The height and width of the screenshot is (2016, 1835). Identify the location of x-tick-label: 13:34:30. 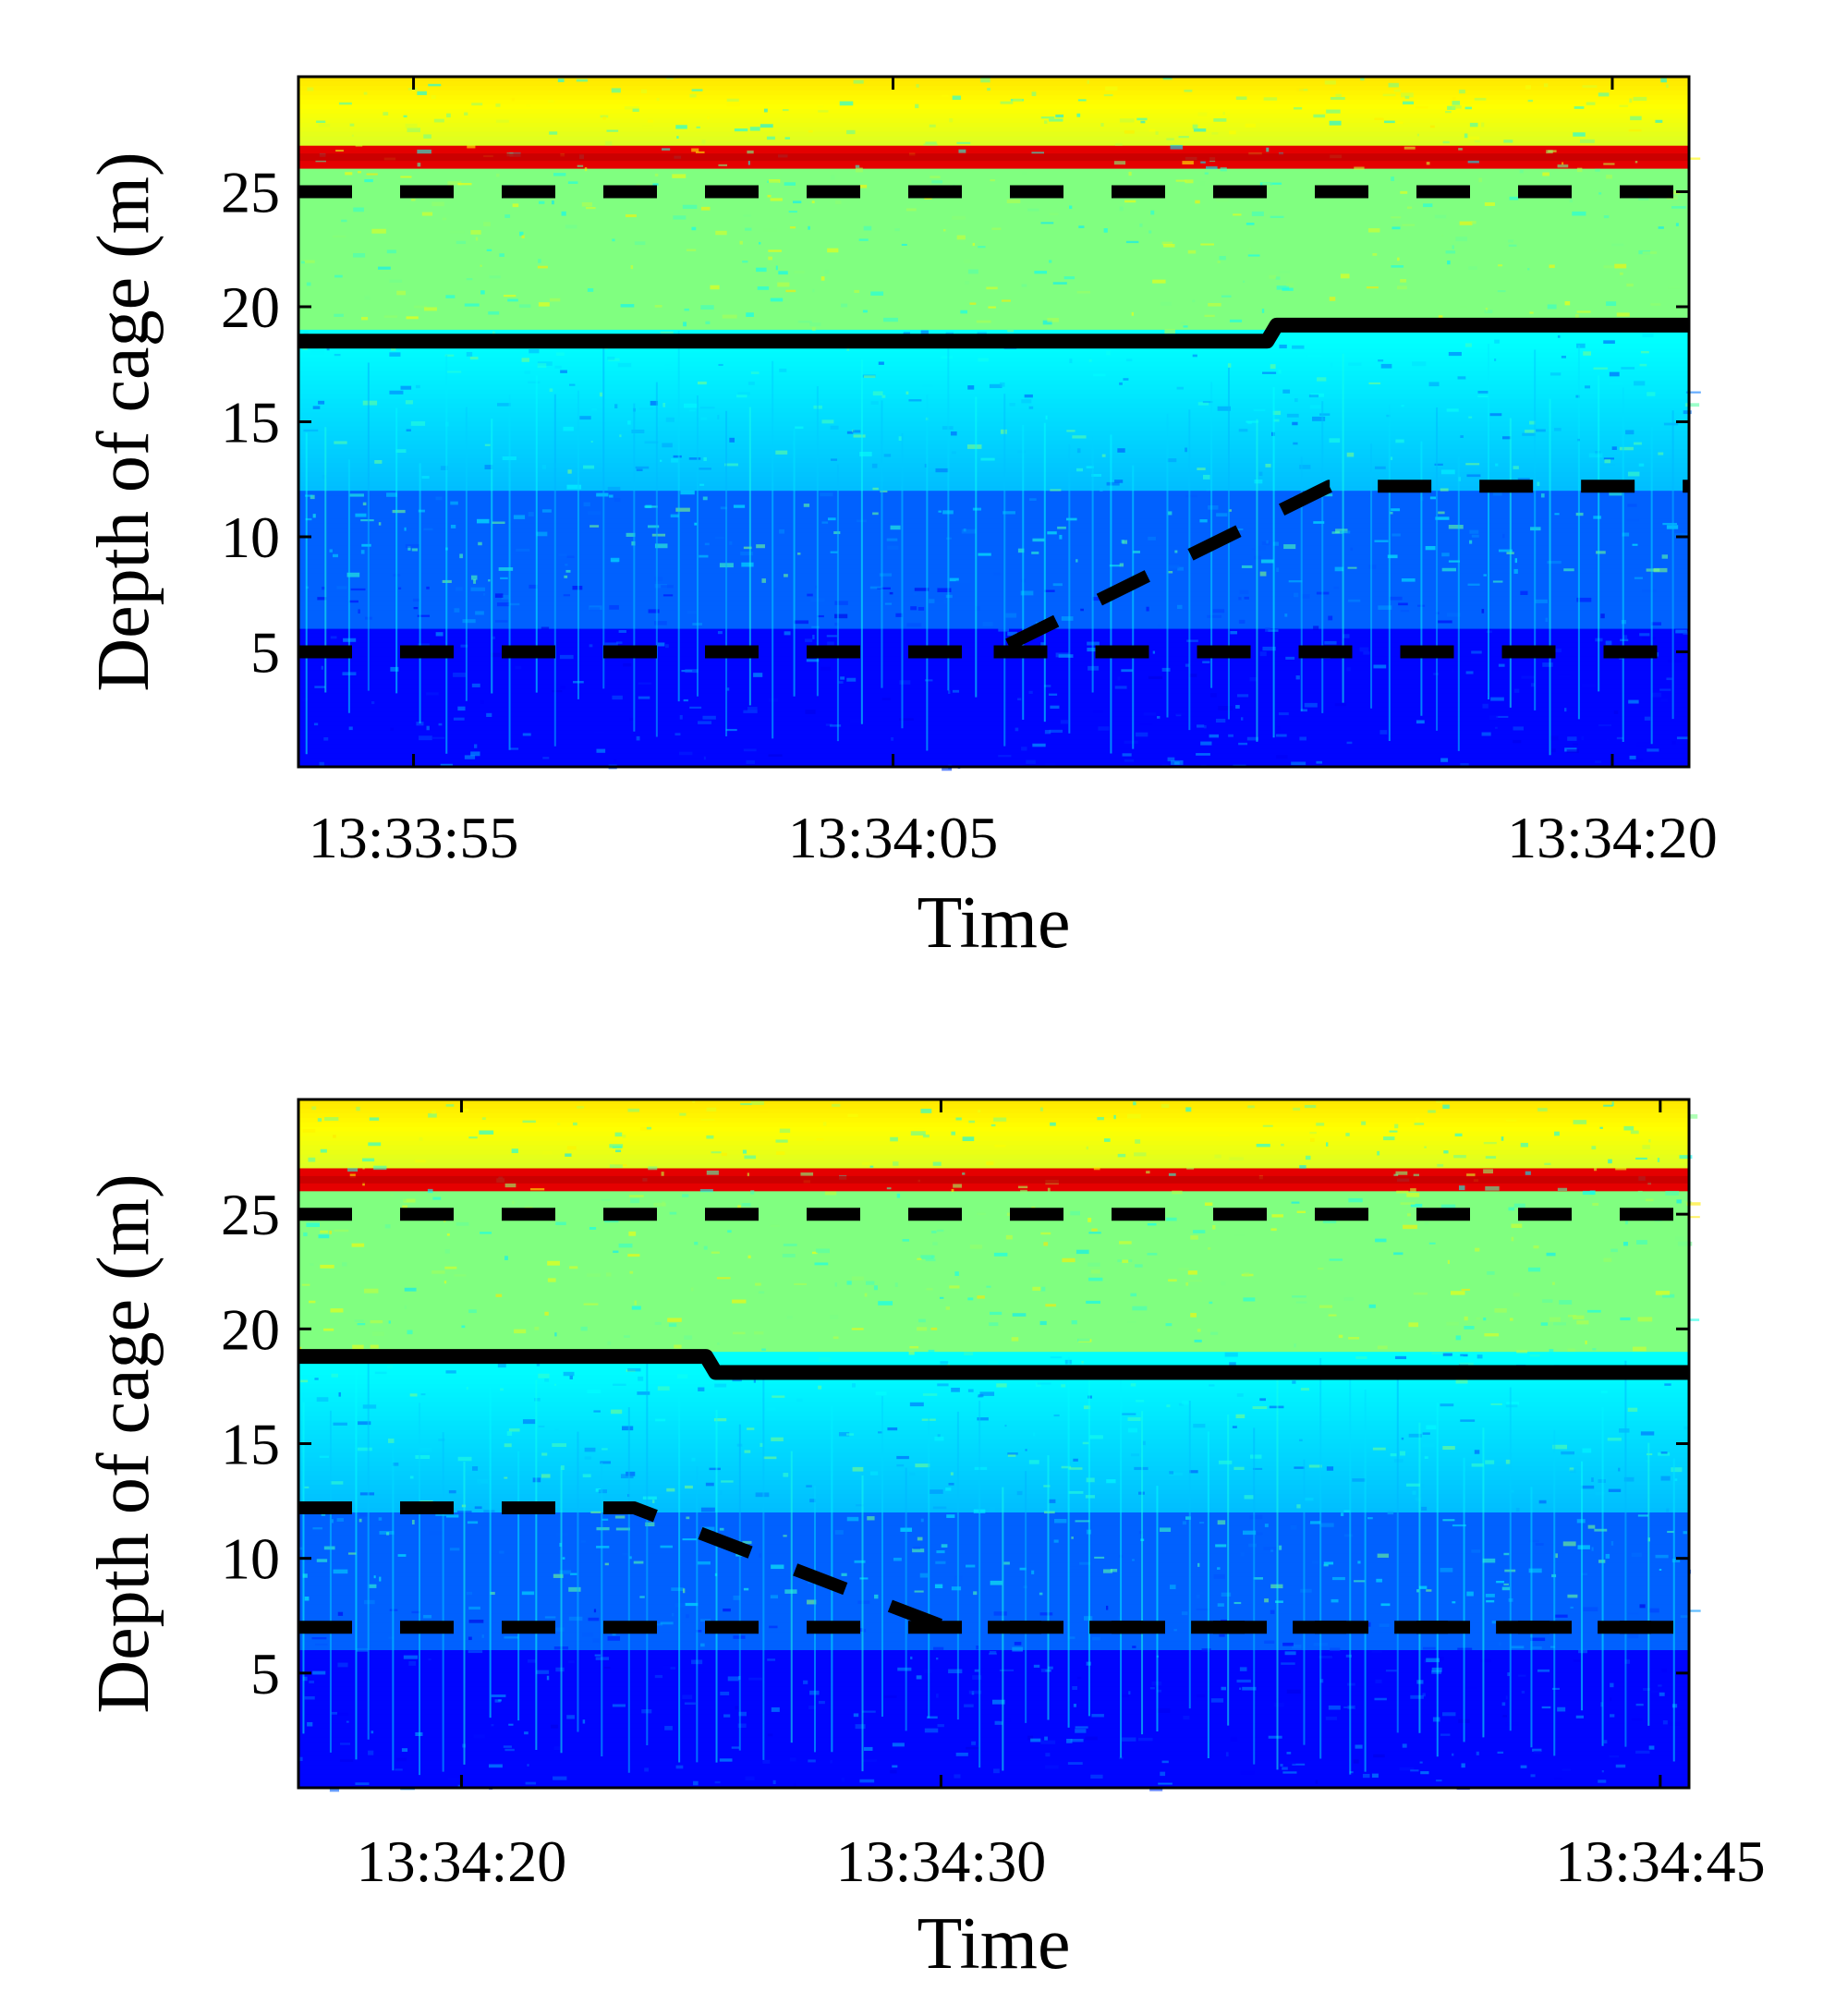
(941, 1861).